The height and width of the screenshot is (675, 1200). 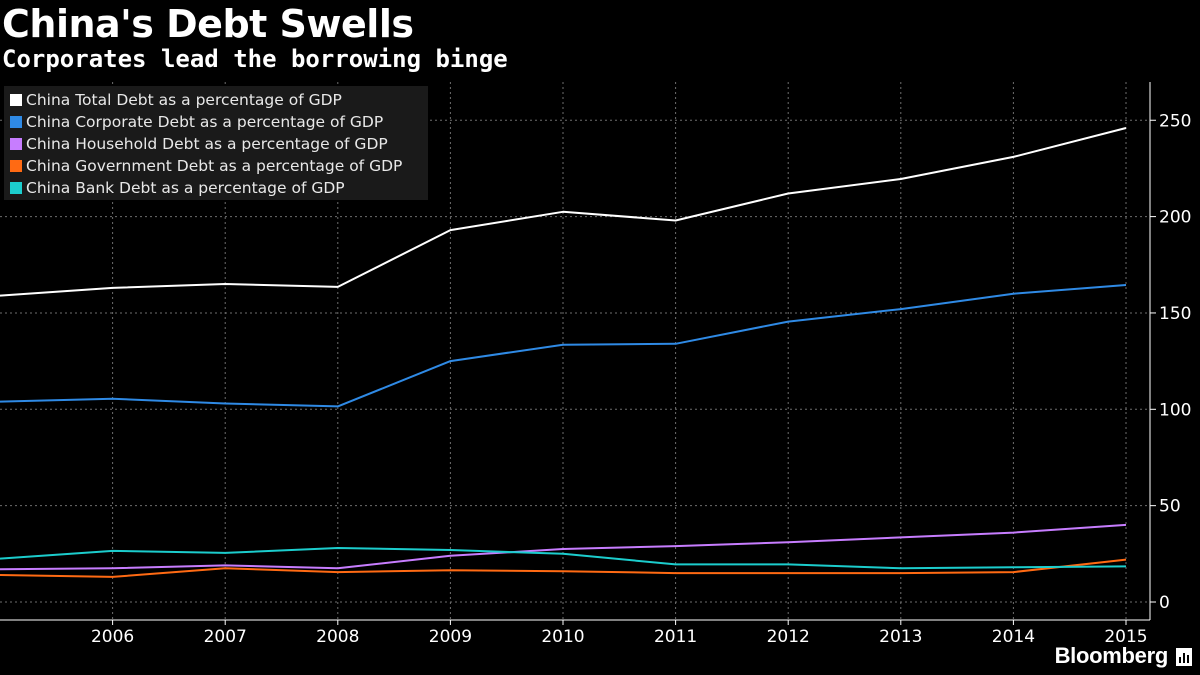 I want to click on y-tick-label: 250, so click(x=1175, y=121).